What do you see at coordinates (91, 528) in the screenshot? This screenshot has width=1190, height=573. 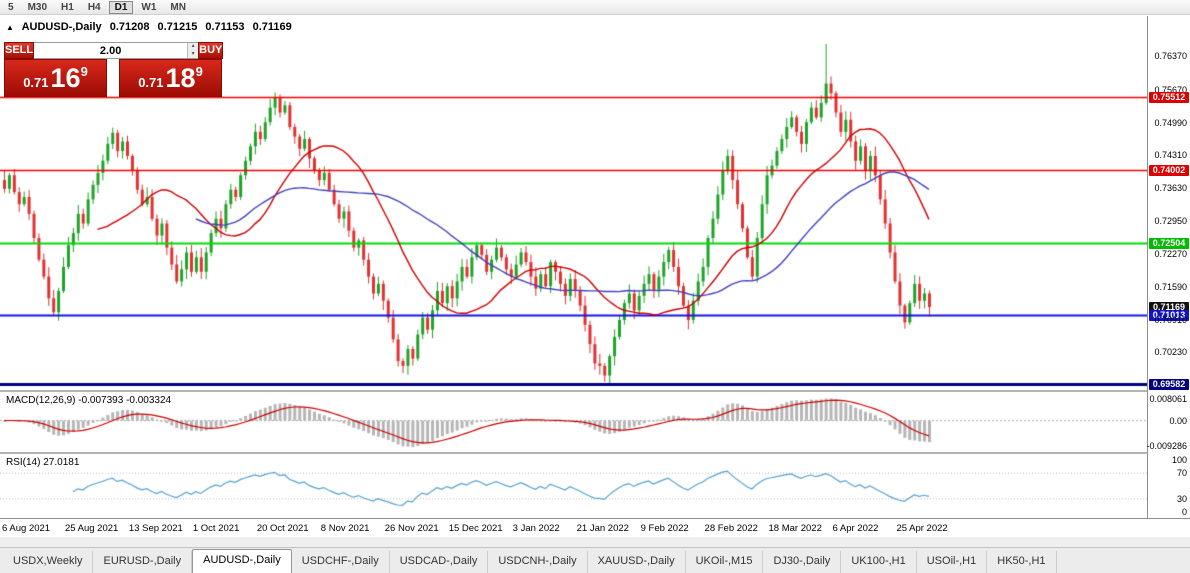 I see `time-axis-label: 25 Aug 2021` at bounding box center [91, 528].